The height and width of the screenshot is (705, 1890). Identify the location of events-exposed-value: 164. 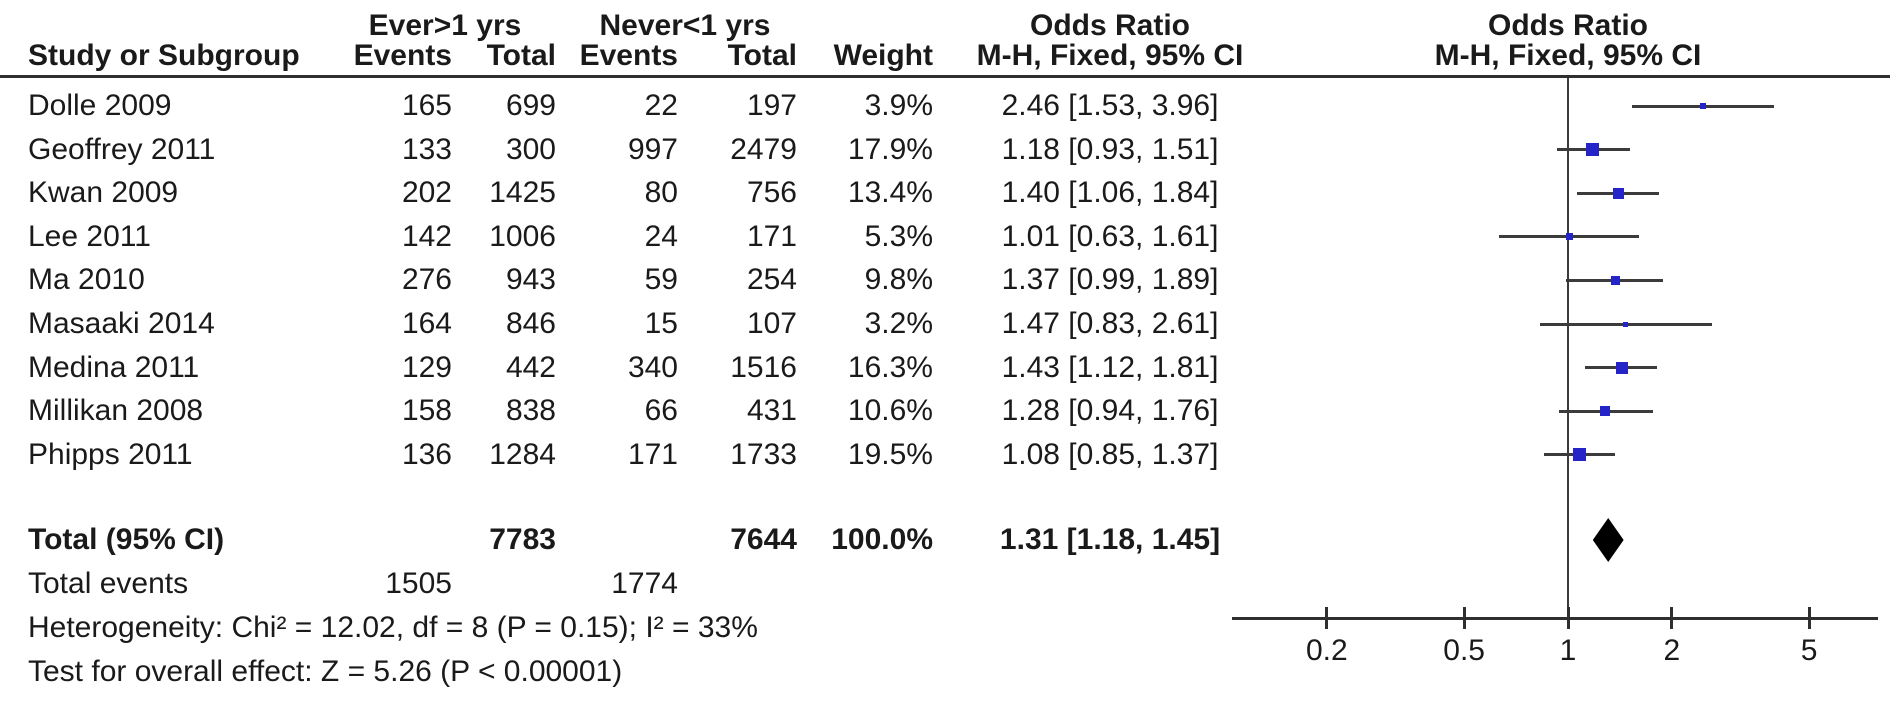
(426, 323).